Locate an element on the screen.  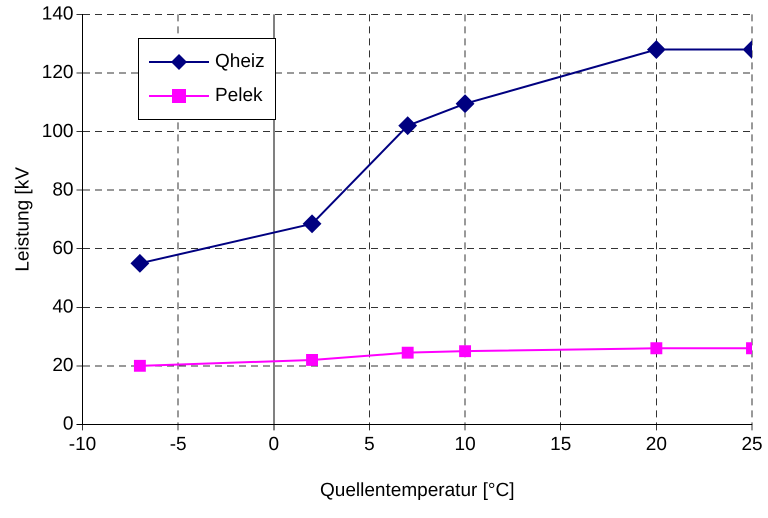
x-tick-label: 15 is located at coordinates (561, 445).